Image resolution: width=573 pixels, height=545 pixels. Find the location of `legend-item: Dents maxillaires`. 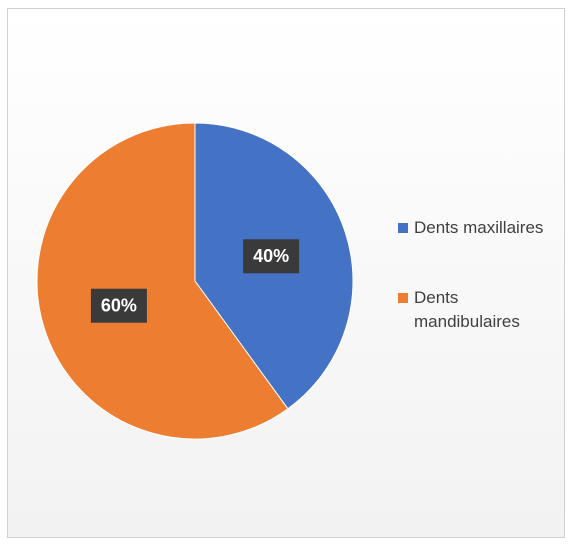

legend-item: Dents maxillaires is located at coordinates (478, 228).